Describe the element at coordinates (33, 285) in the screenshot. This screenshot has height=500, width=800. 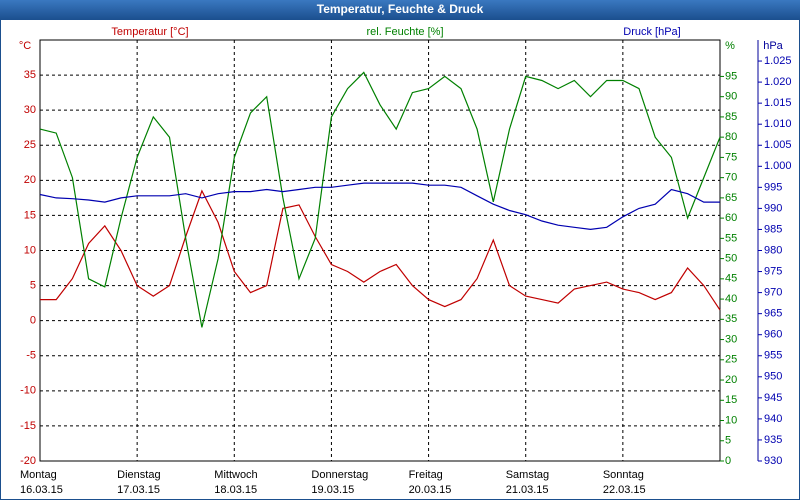
I see `y-tick-label: 5` at that location.